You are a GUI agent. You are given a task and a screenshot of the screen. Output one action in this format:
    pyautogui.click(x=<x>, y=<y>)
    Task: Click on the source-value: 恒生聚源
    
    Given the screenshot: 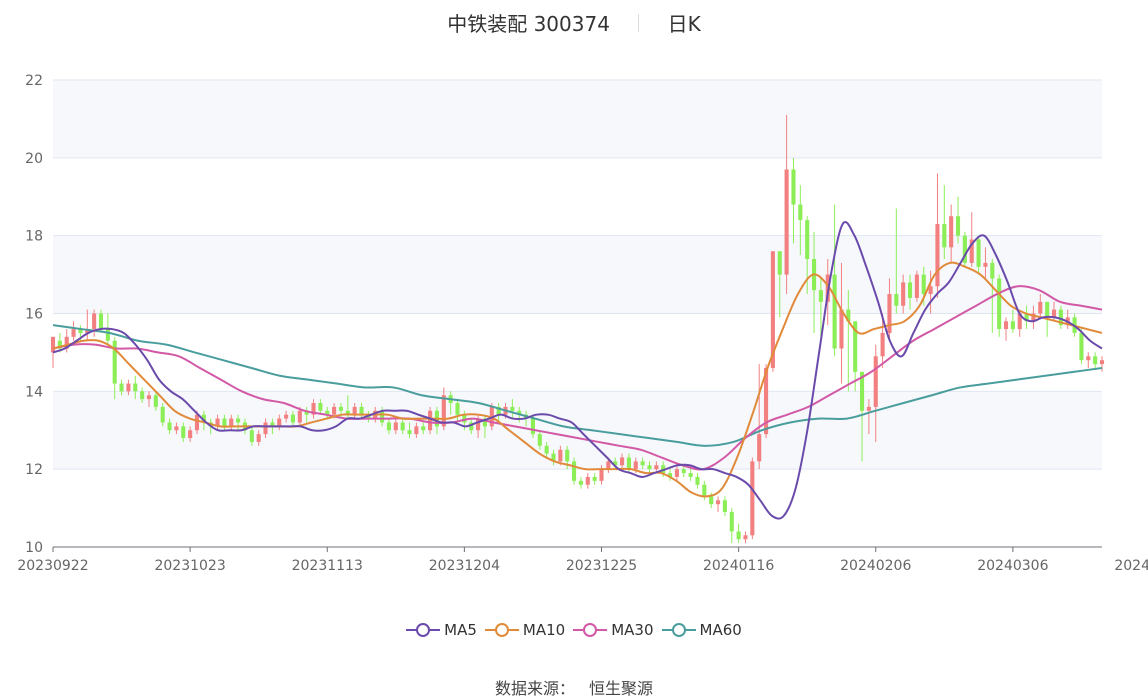 What is the action you would take?
    pyautogui.click(x=621, y=688)
    